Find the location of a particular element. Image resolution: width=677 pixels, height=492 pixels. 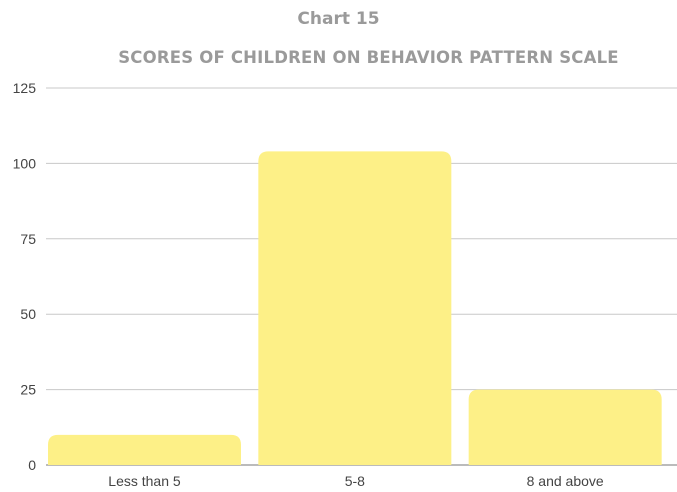

y-tick-label: 25 is located at coordinates (28, 390).